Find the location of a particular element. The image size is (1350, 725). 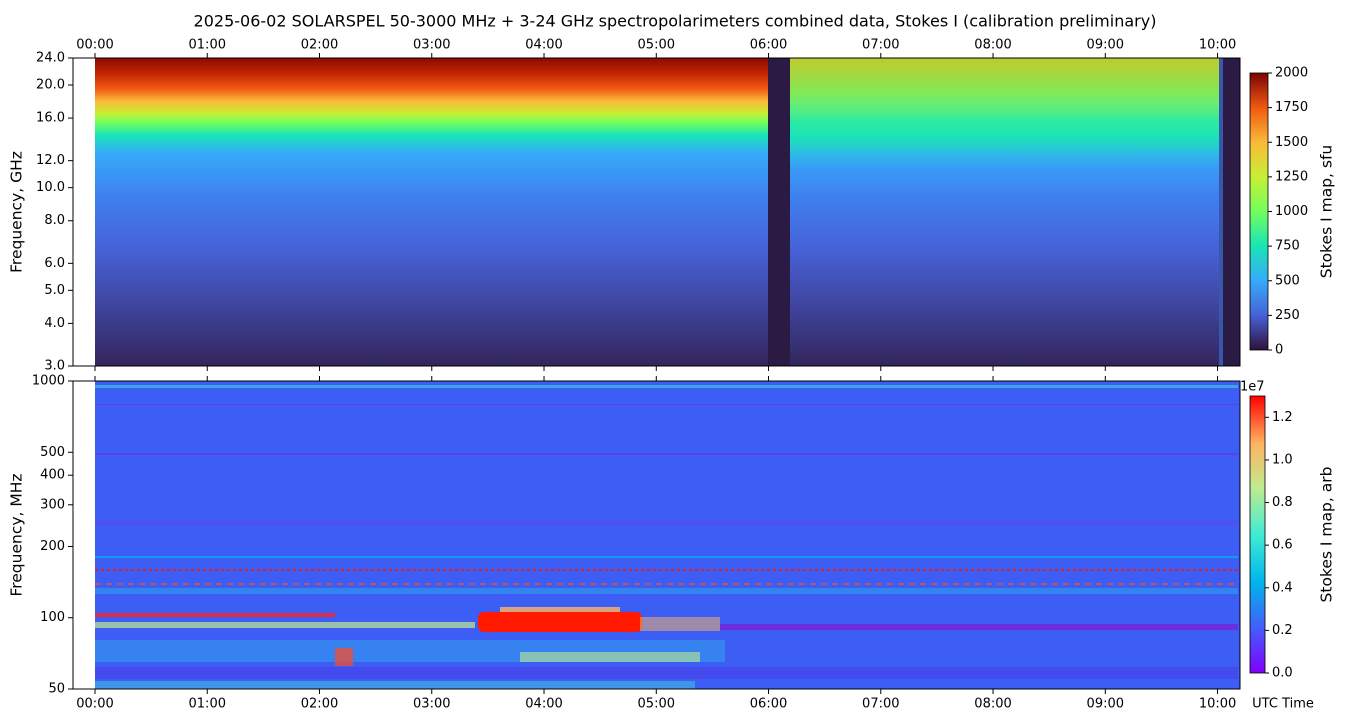

colorbar-label: Stokes I map, sfu is located at coordinates (1327, 212).